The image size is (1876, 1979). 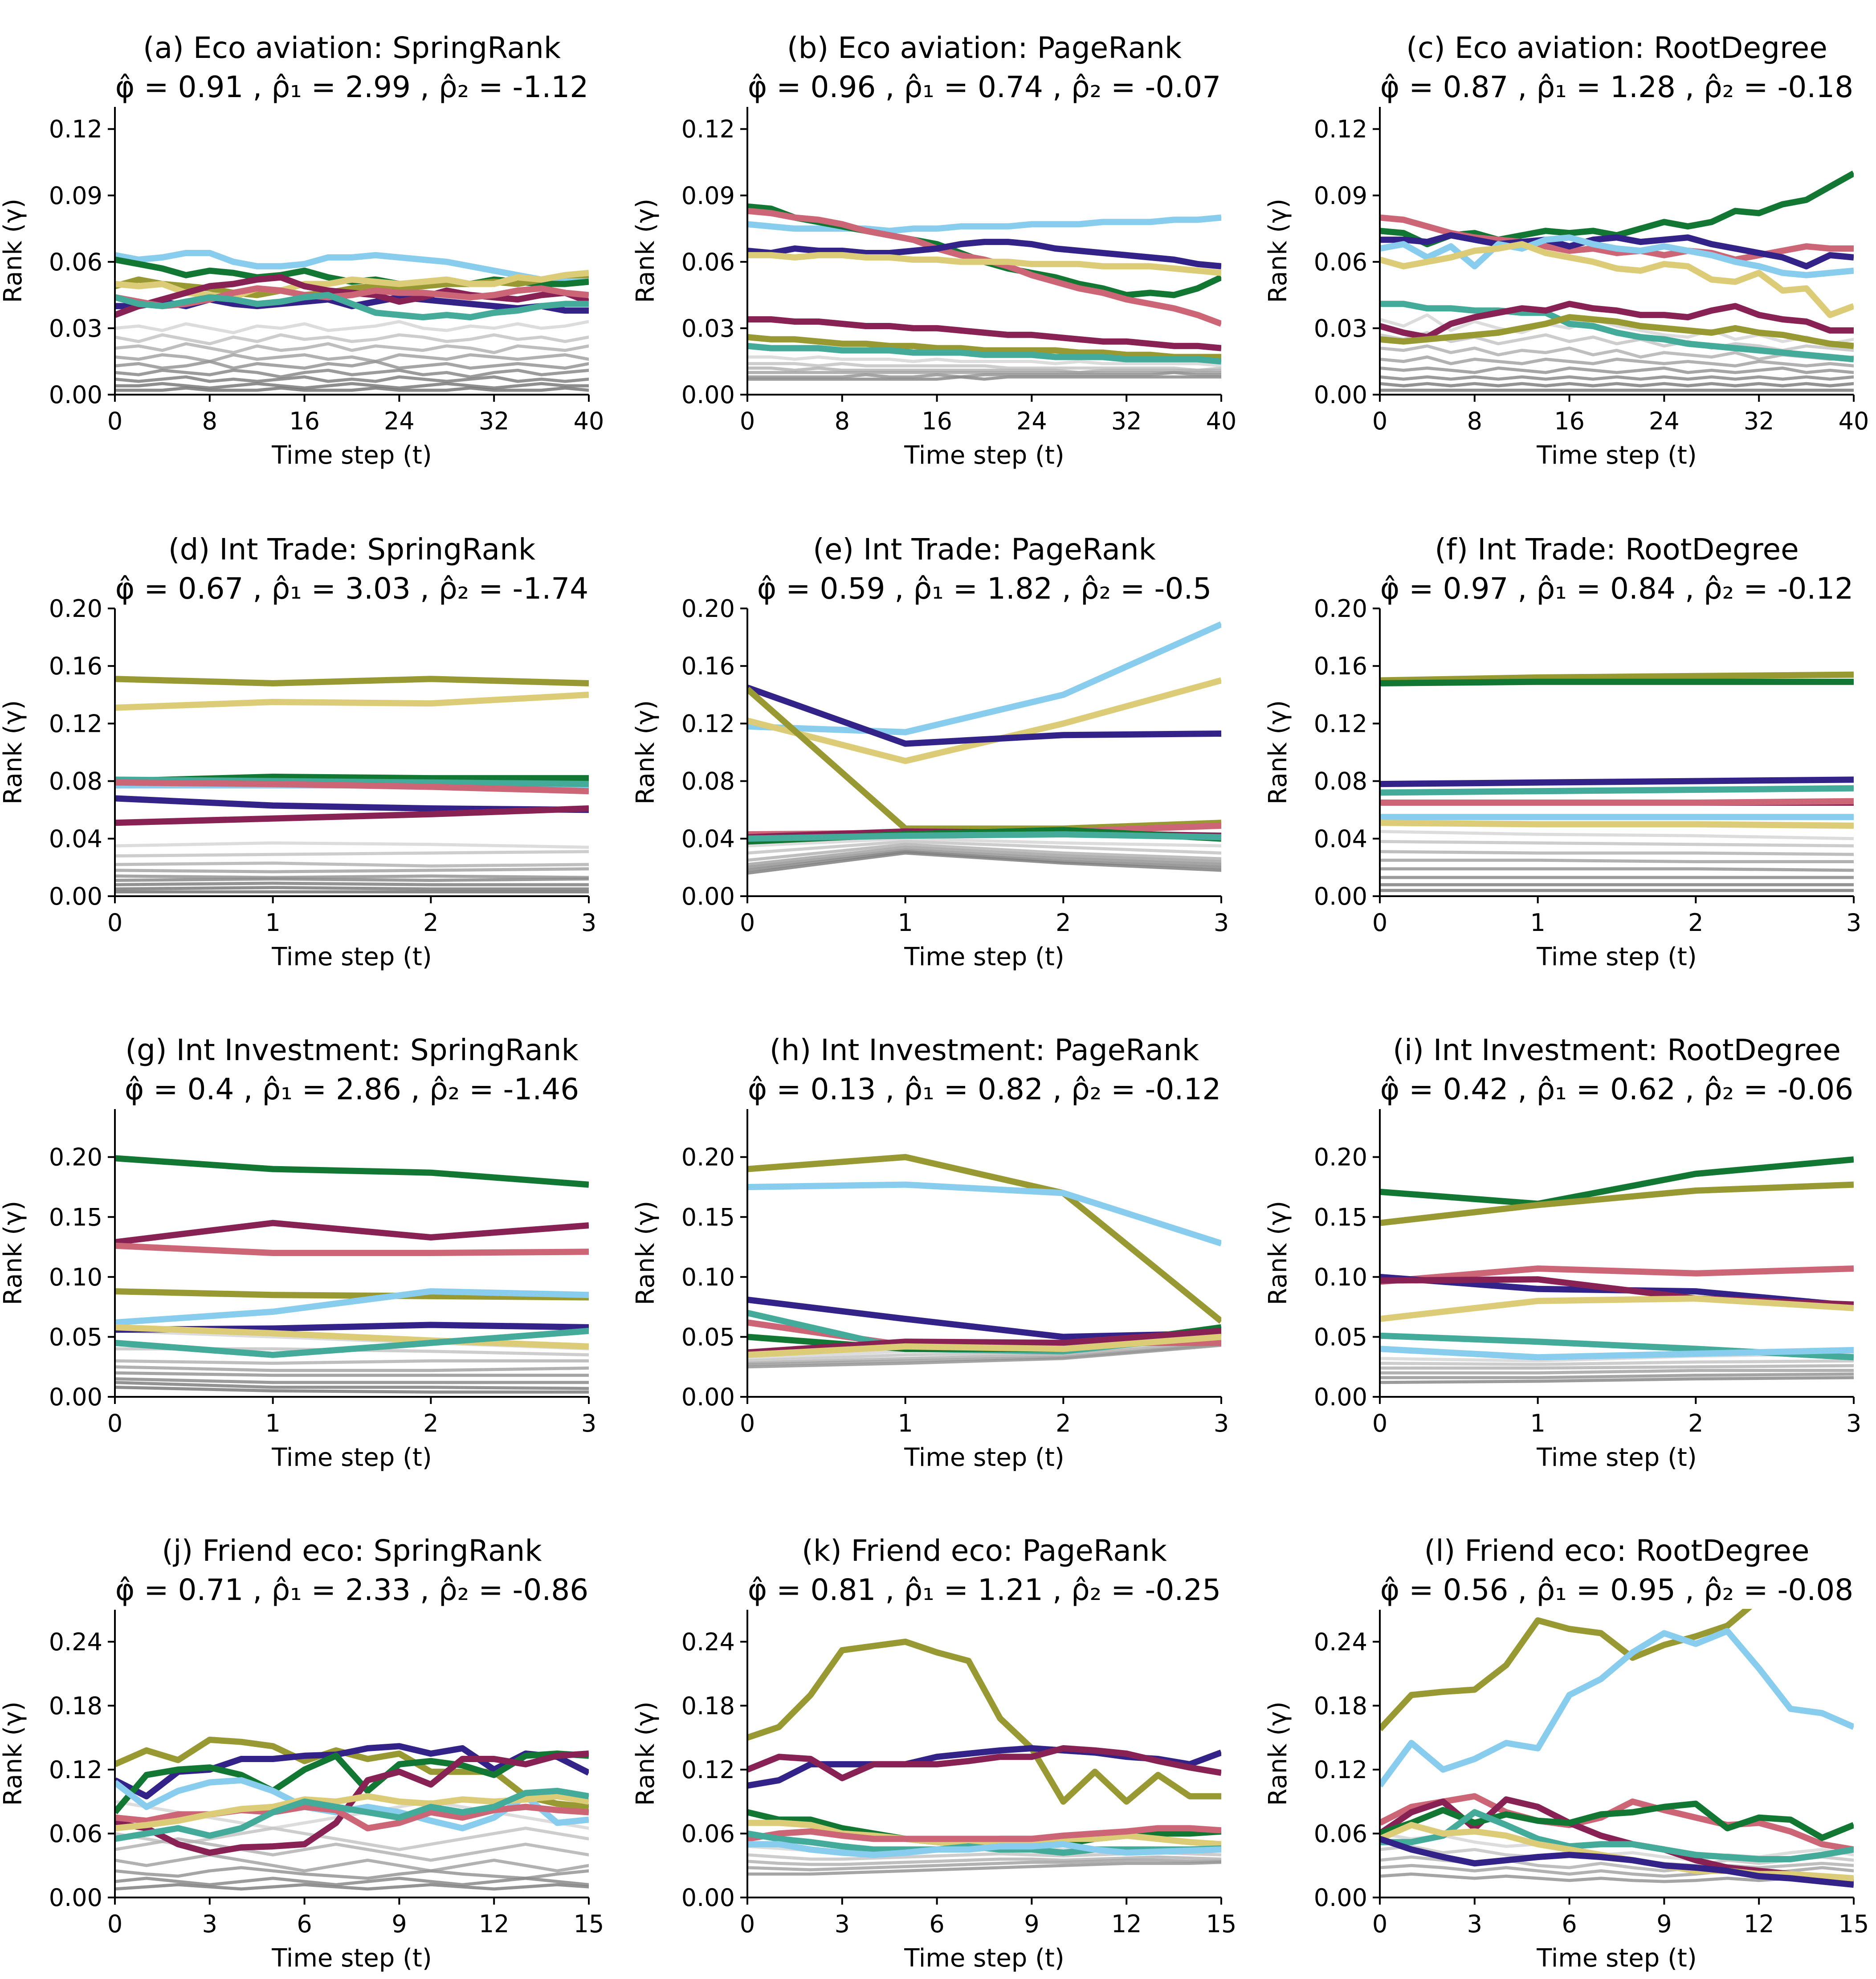 I want to click on y-tick-label: 0.18, so click(x=1340, y=1706).